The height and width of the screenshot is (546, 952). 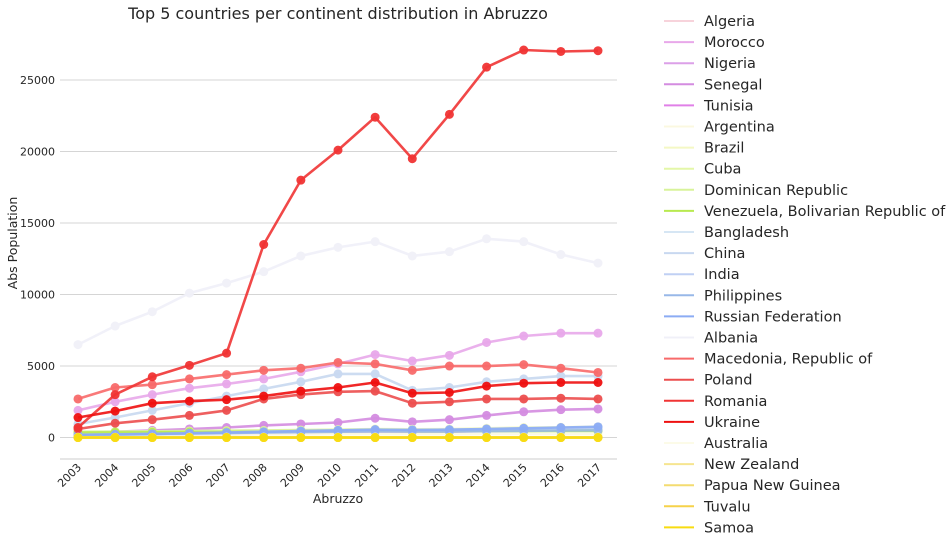 What do you see at coordinates (773, 317) in the screenshot?
I see `legend-label: Russian Federation` at bounding box center [773, 317].